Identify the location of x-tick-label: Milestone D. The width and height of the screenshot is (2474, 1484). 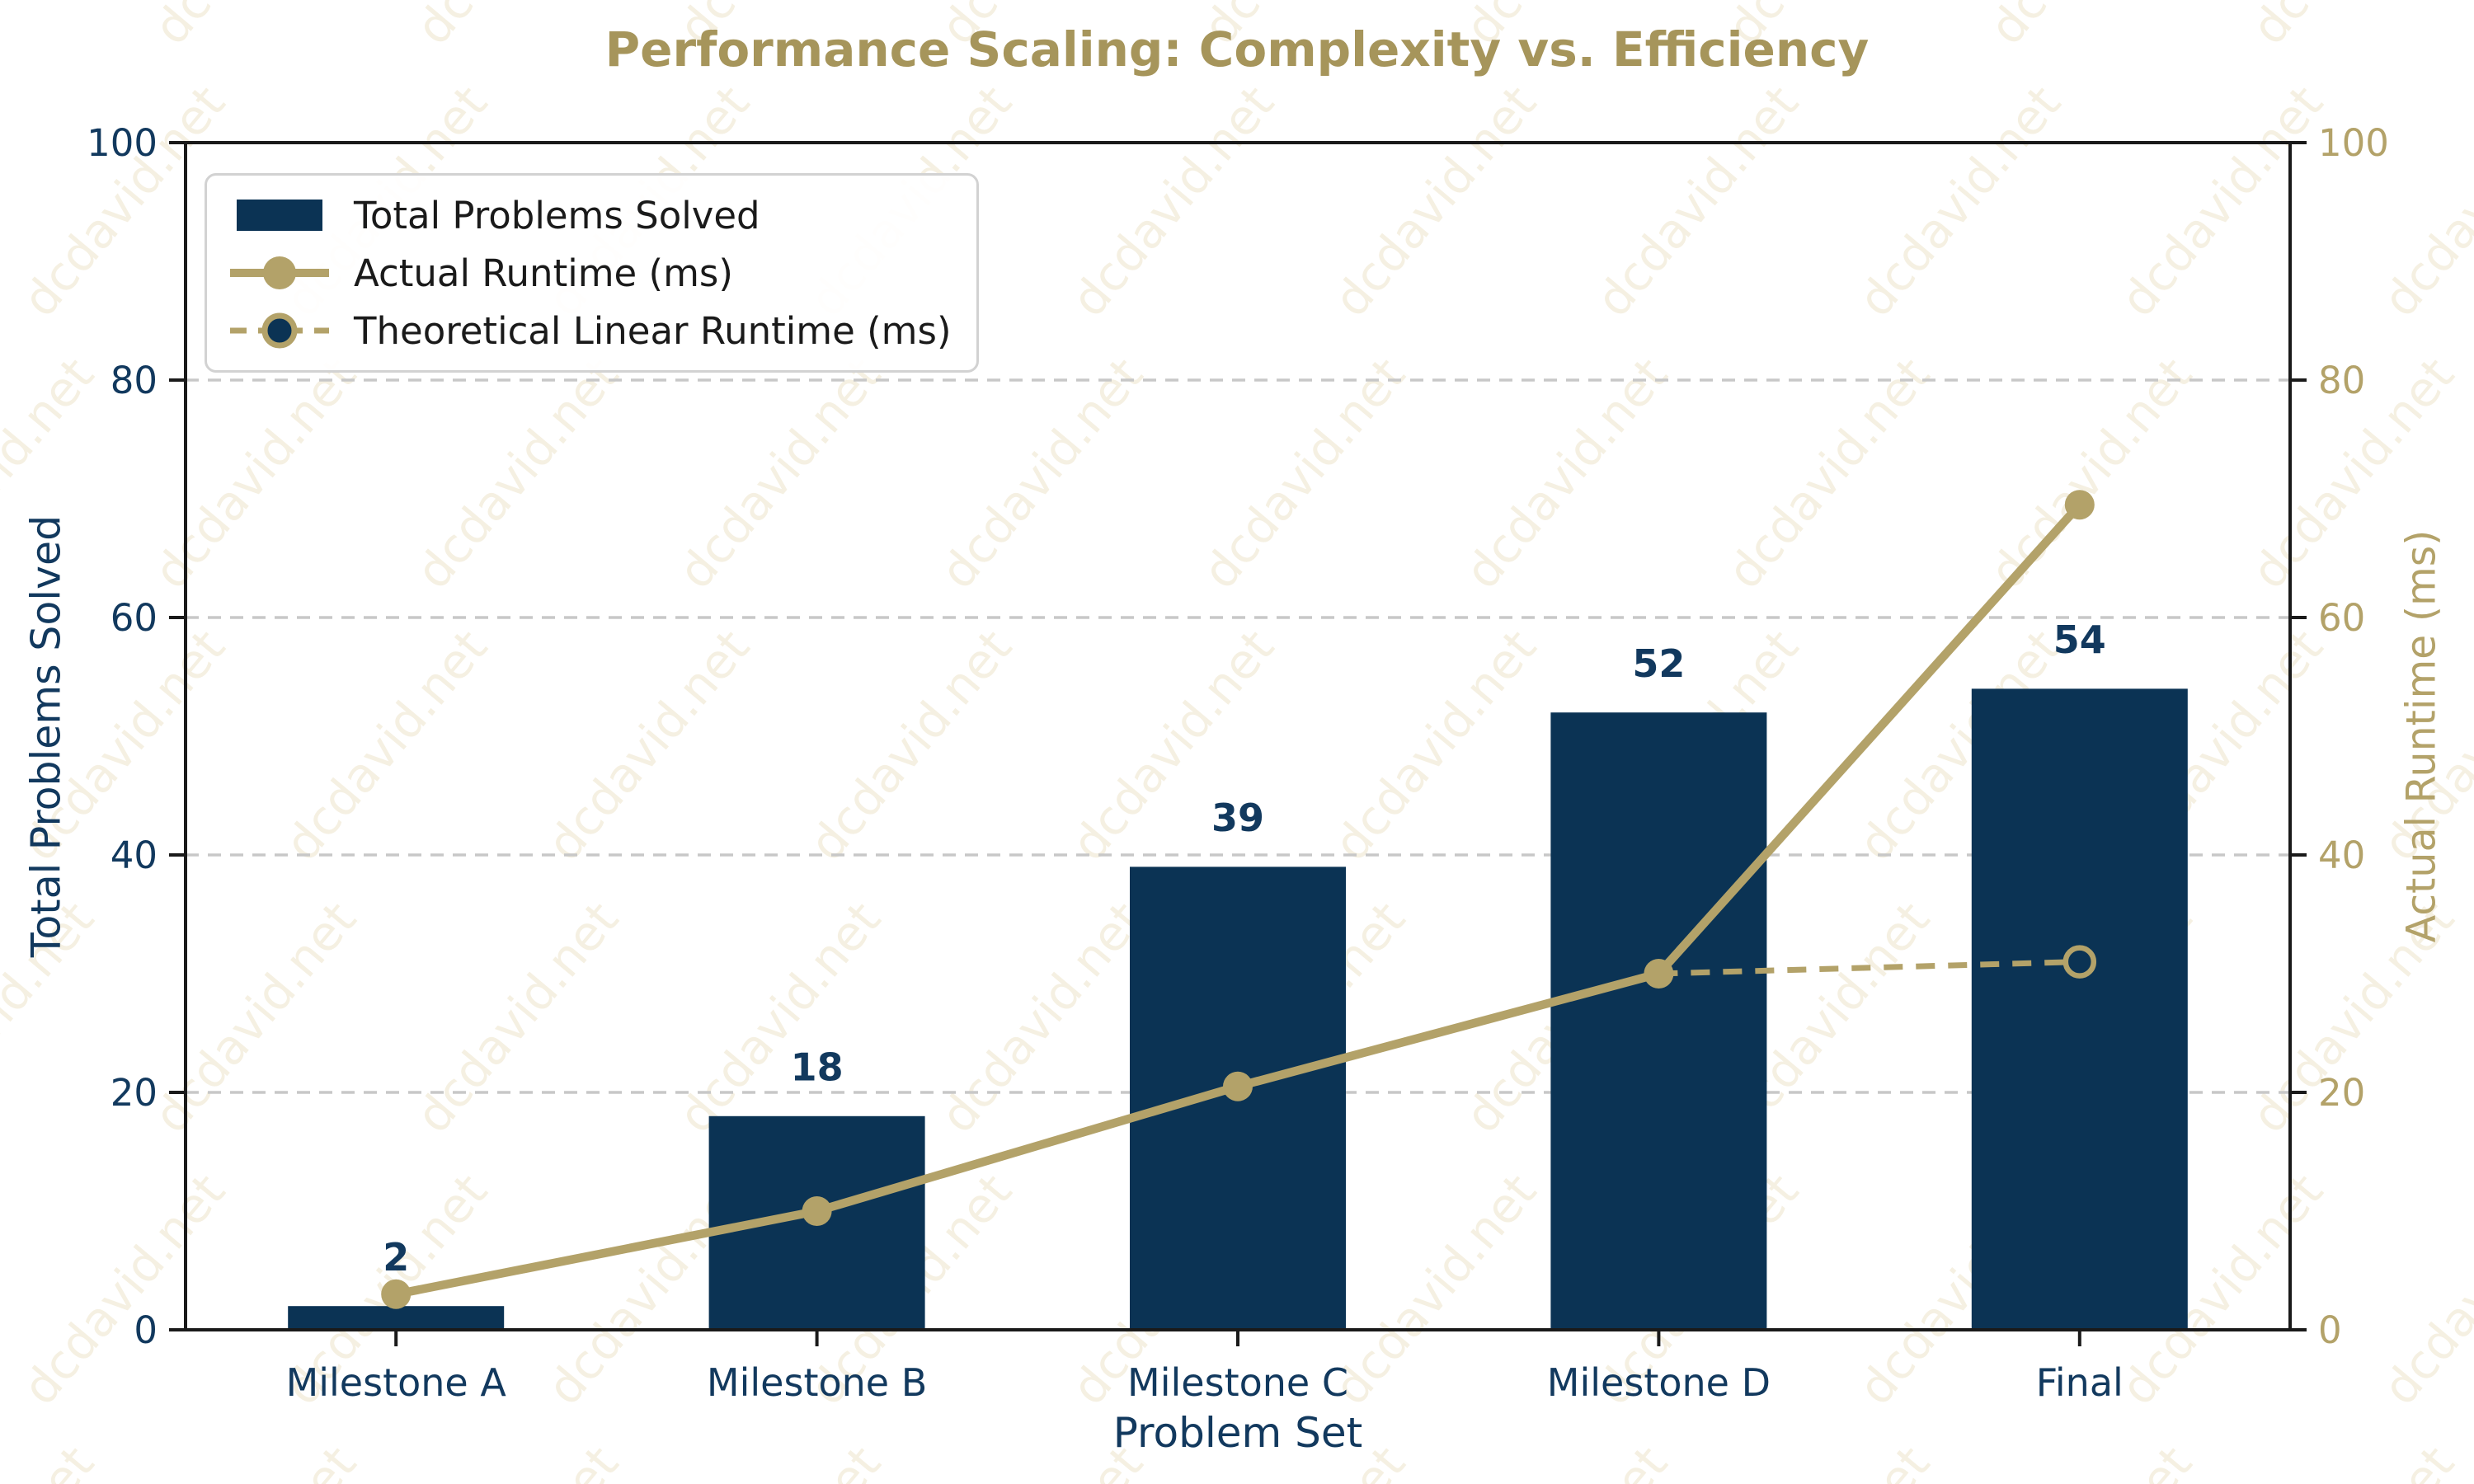
(1659, 1382).